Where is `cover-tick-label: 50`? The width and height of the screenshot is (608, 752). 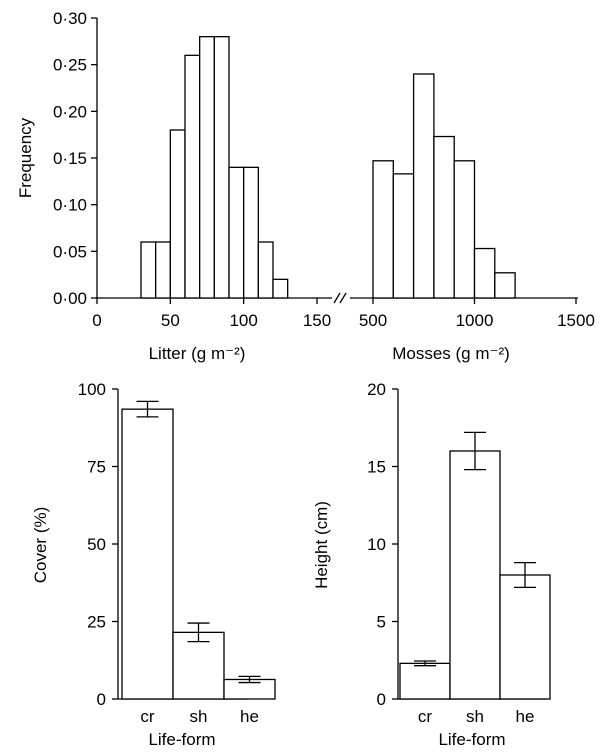 cover-tick-label: 50 is located at coordinates (96, 544).